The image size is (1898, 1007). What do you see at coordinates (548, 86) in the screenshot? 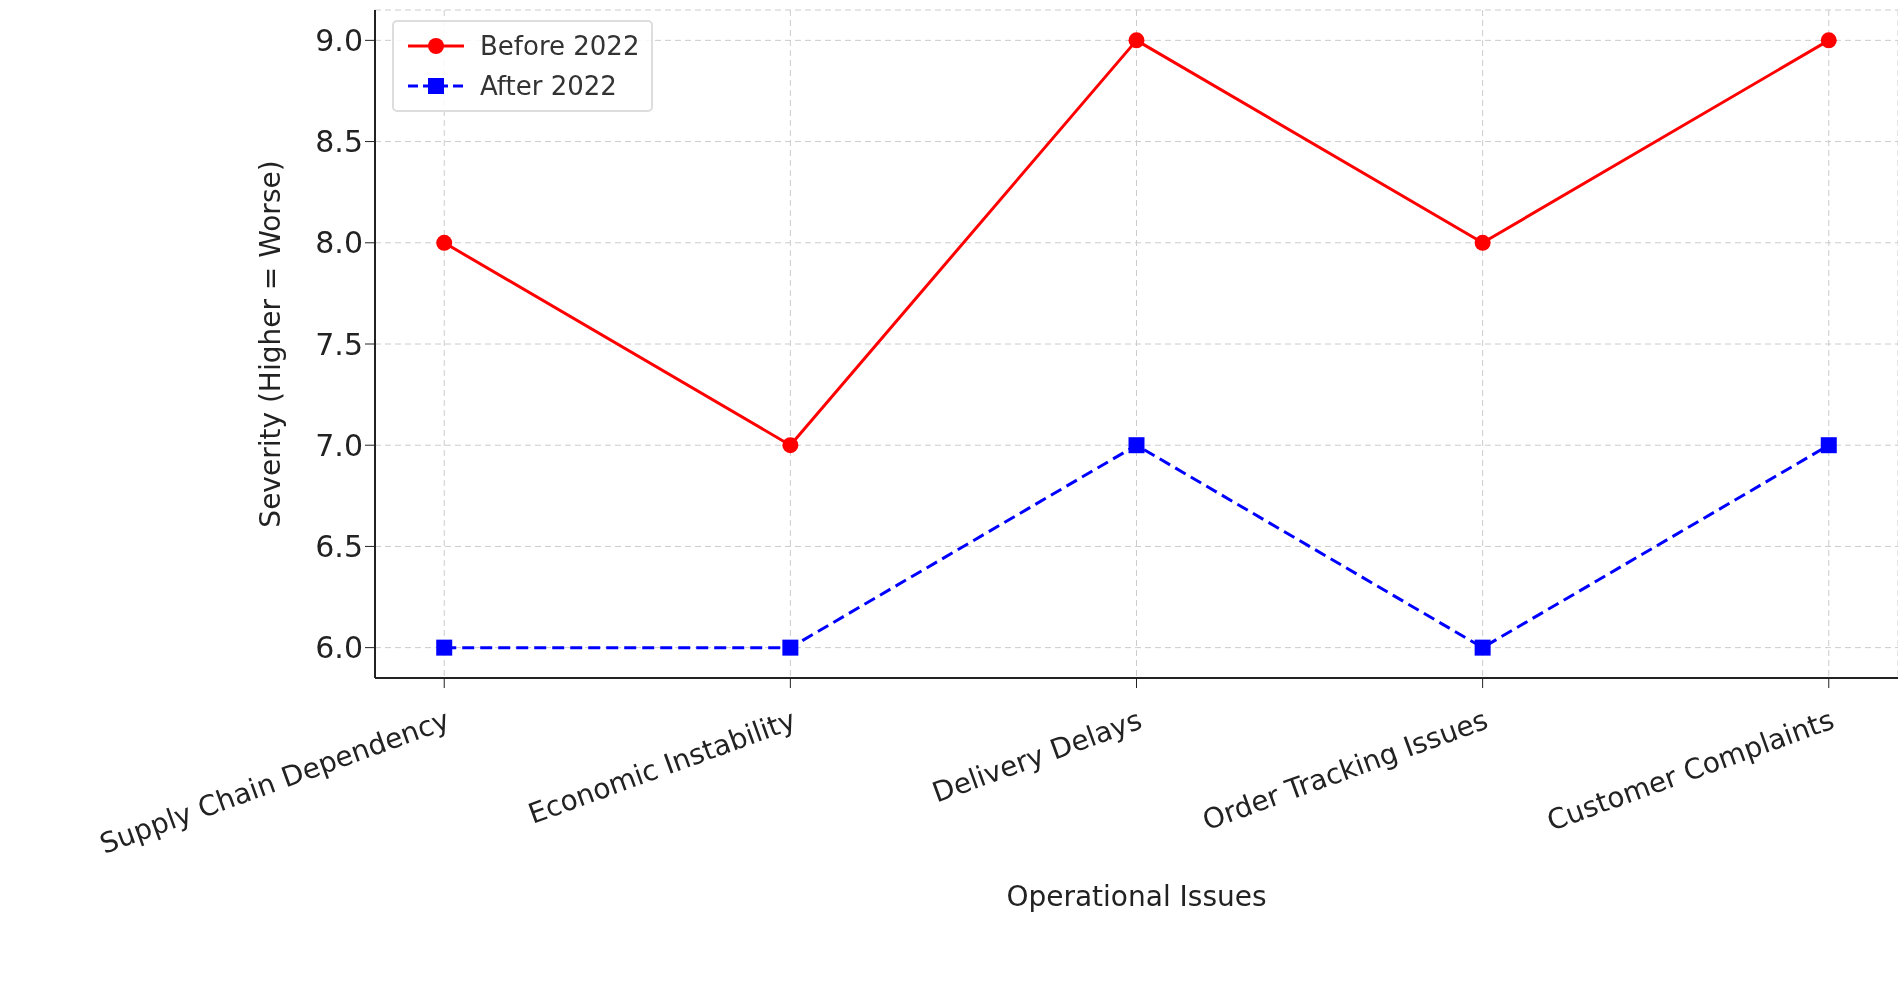
I see `legend-label: After 2022` at bounding box center [548, 86].